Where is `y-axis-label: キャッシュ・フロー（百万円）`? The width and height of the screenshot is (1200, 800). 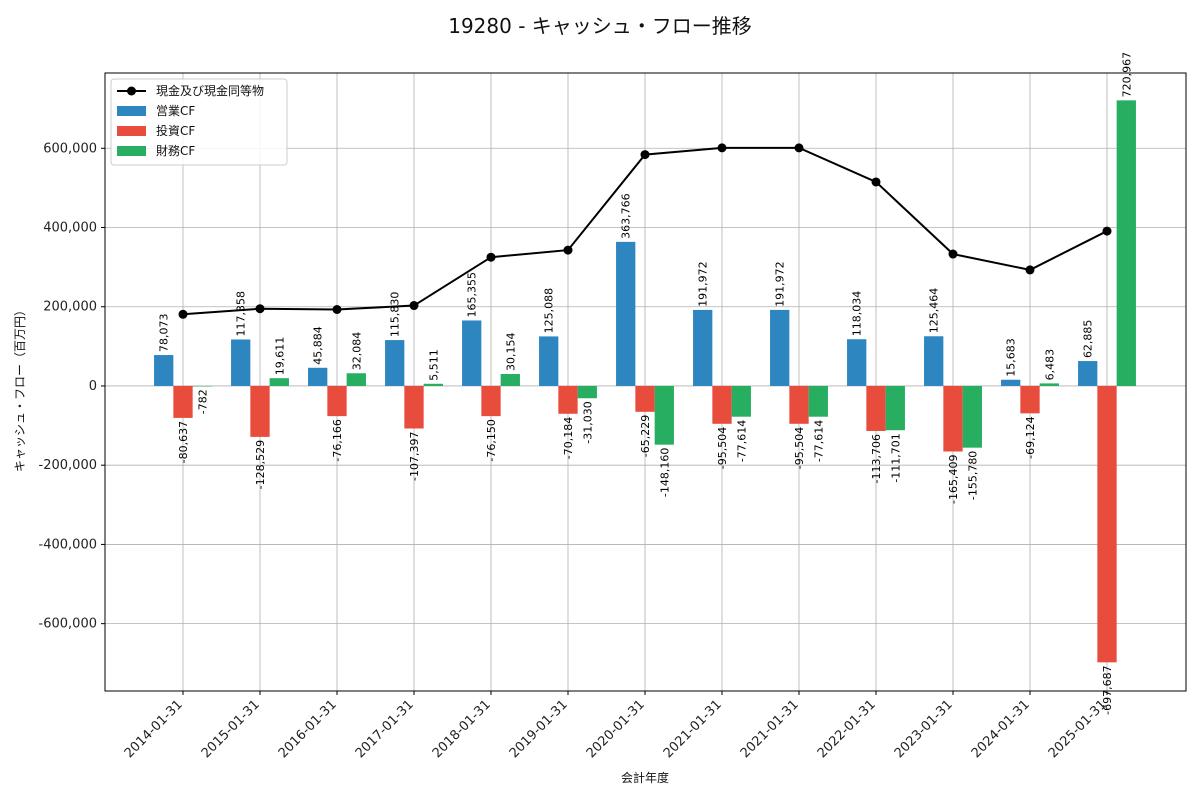 y-axis-label: キャッシュ・フロー（百万円） is located at coordinates (20, 388).